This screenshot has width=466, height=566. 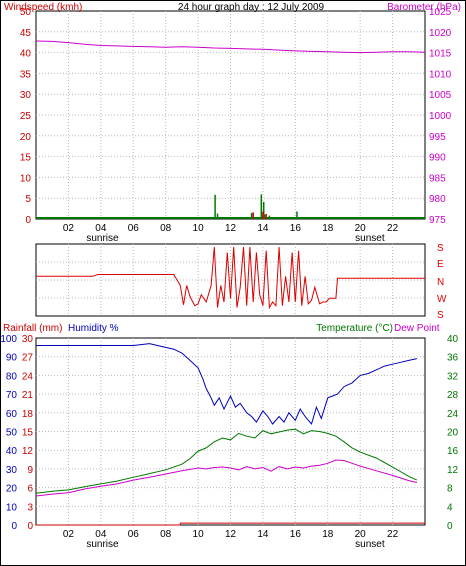 I want to click on humidity-tick-label: 40, so click(x=12, y=451).